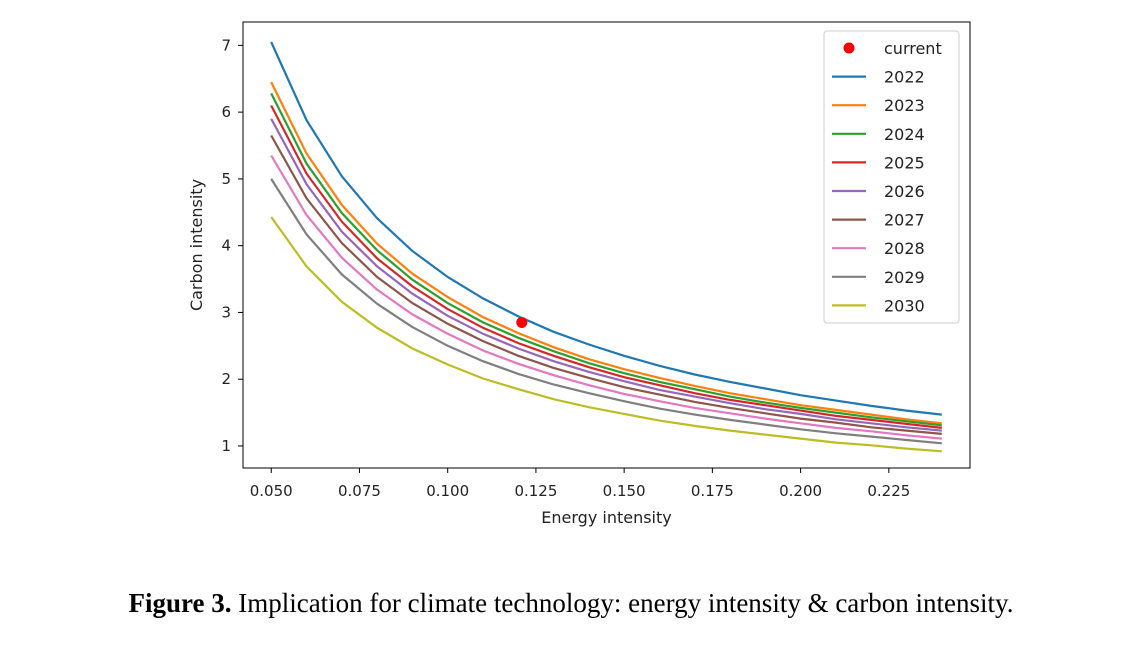 The width and height of the screenshot is (1142, 648). Describe the element at coordinates (271, 491) in the screenshot. I see `x-tick-label: 0.050` at that location.